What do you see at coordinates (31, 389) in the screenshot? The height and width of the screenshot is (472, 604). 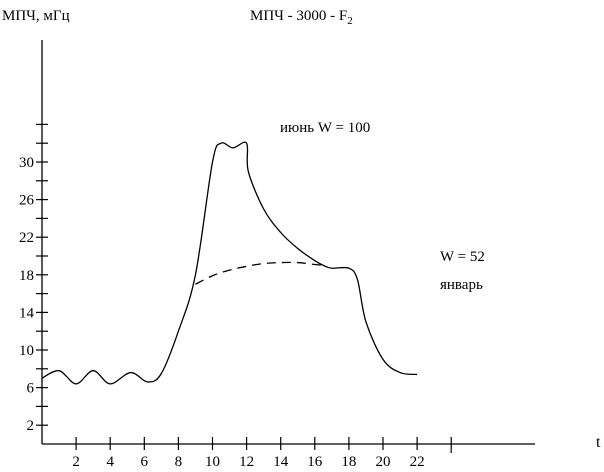 I see `y-tick-label: 6` at bounding box center [31, 389].